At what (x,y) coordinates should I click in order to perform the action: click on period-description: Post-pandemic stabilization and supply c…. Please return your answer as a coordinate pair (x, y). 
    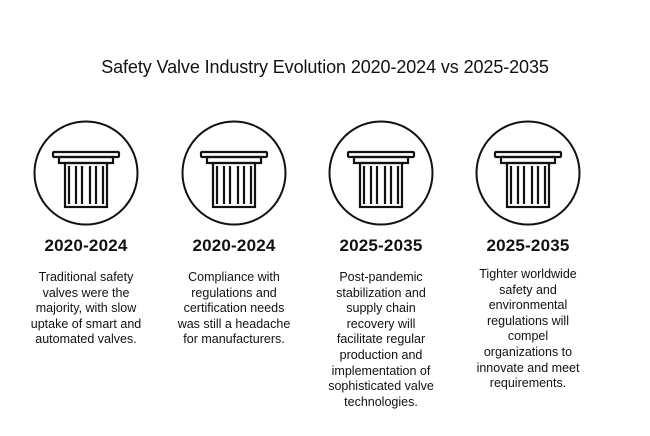
    Looking at the image, I should click on (381, 339).